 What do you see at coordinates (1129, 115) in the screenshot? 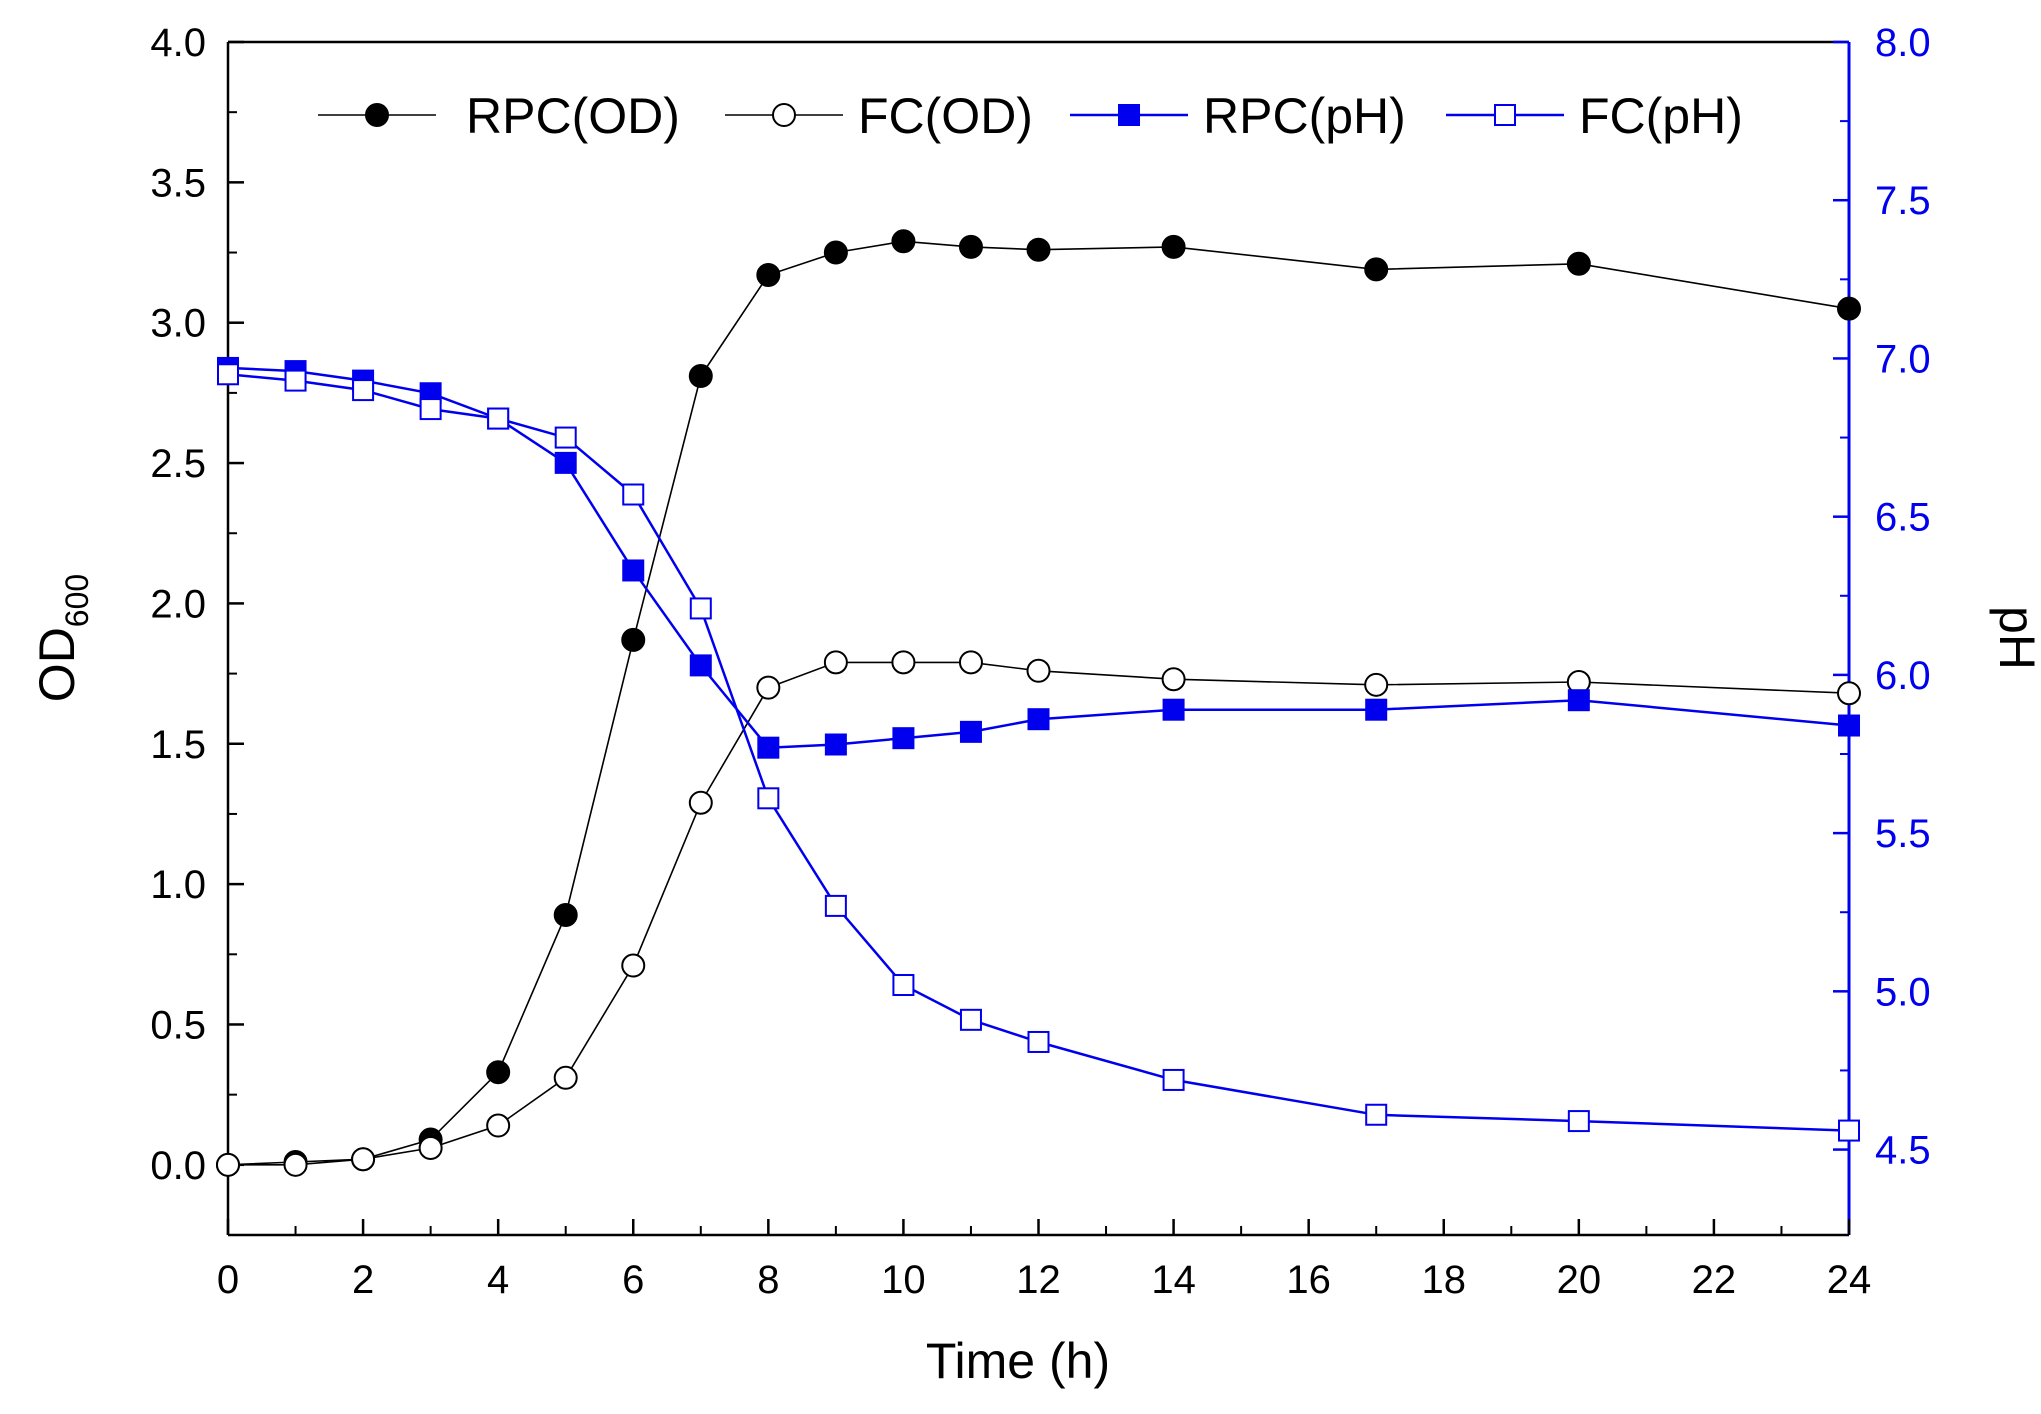
I see `legend-marker-rpc-ph` at bounding box center [1129, 115].